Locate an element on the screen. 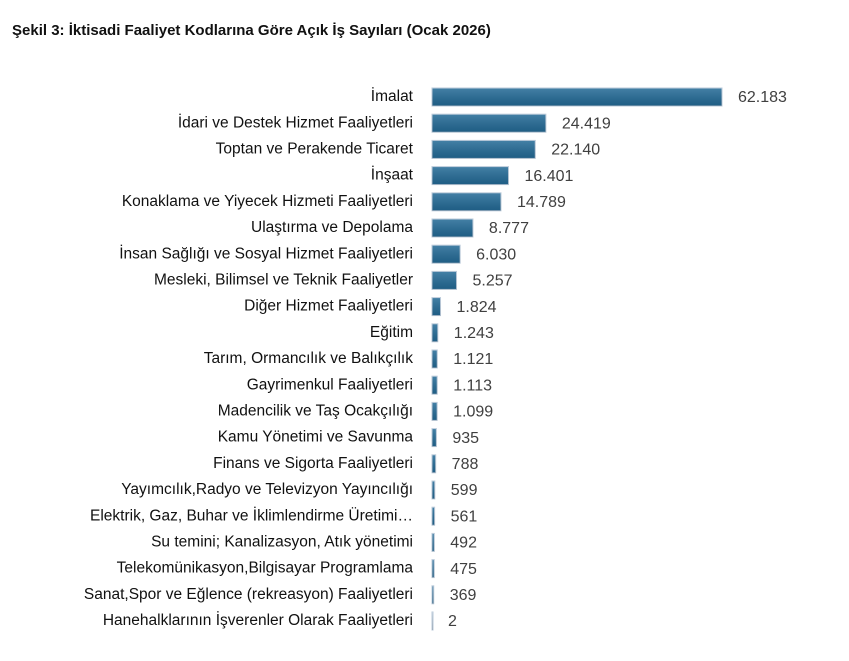 The image size is (849, 661). value-label: 16.401 is located at coordinates (548, 176).